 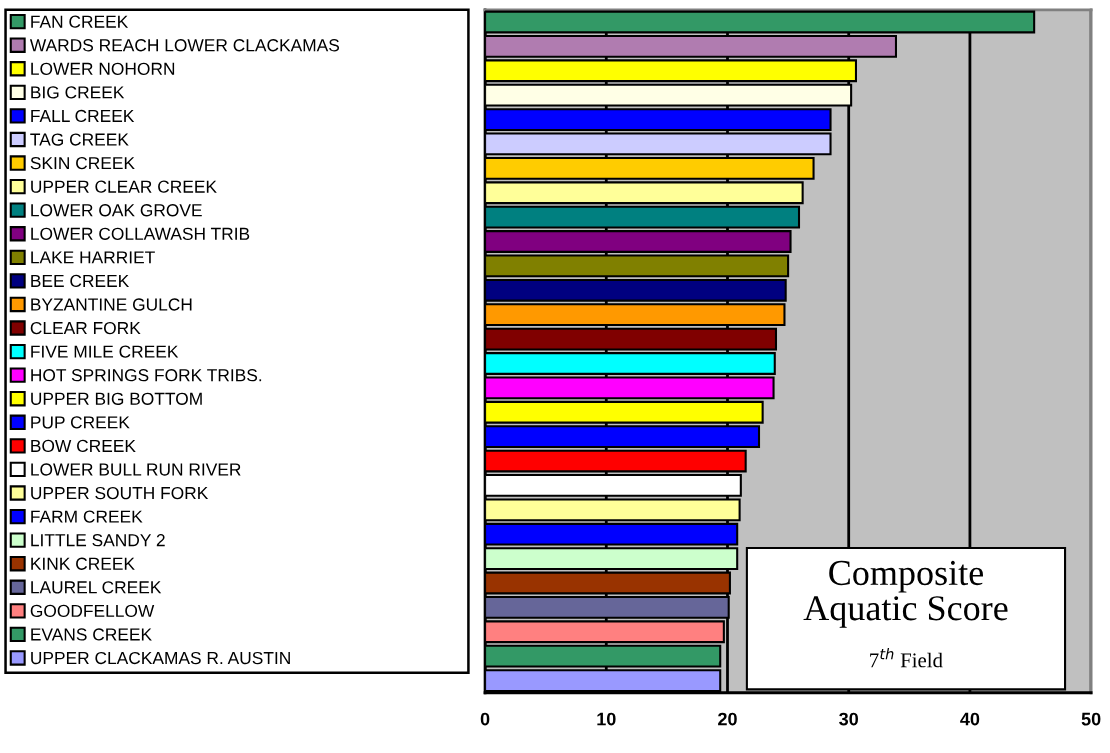 What do you see at coordinates (78, 92) in the screenshot?
I see `legend-label: BIG CREEK` at bounding box center [78, 92].